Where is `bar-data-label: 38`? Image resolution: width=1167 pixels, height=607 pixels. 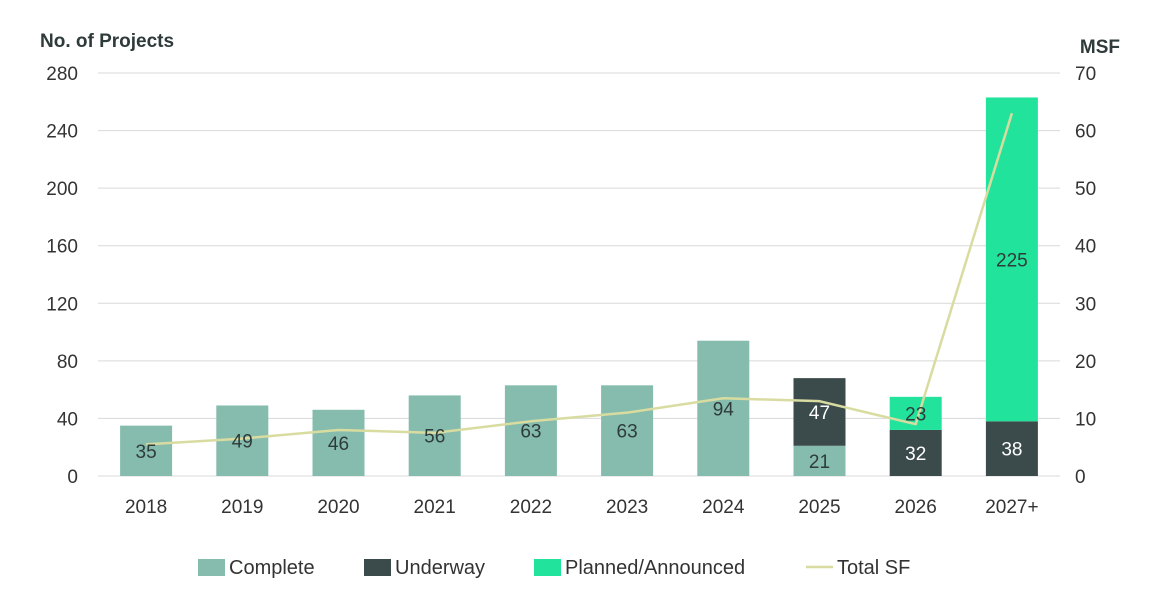
bar-data-label: 38 is located at coordinates (1011, 450).